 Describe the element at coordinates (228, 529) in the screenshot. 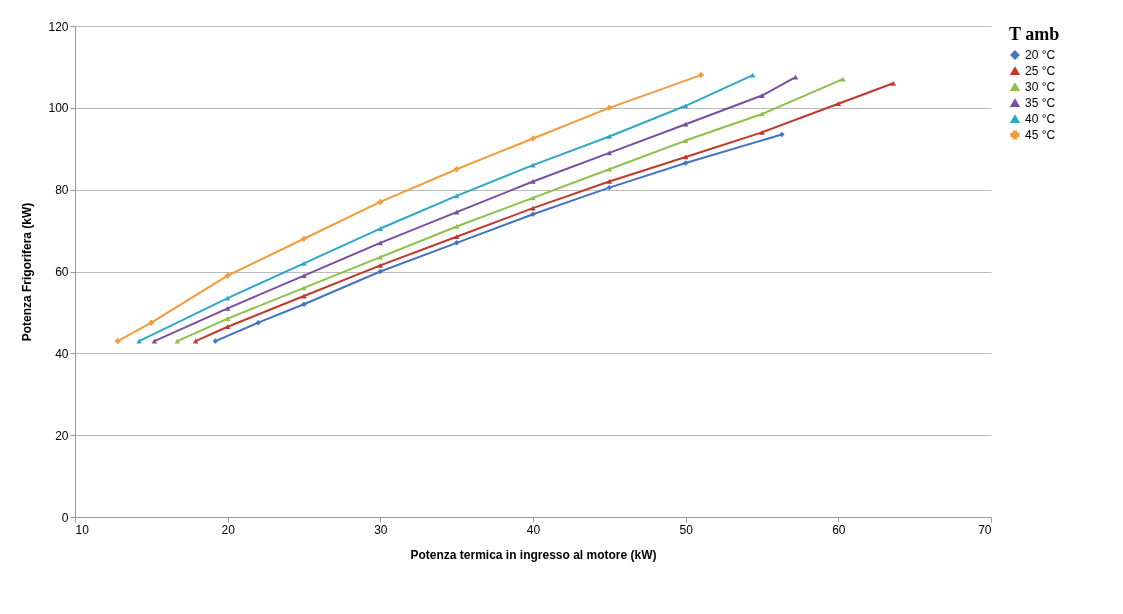

I see `x-tick-label: 20` at that location.